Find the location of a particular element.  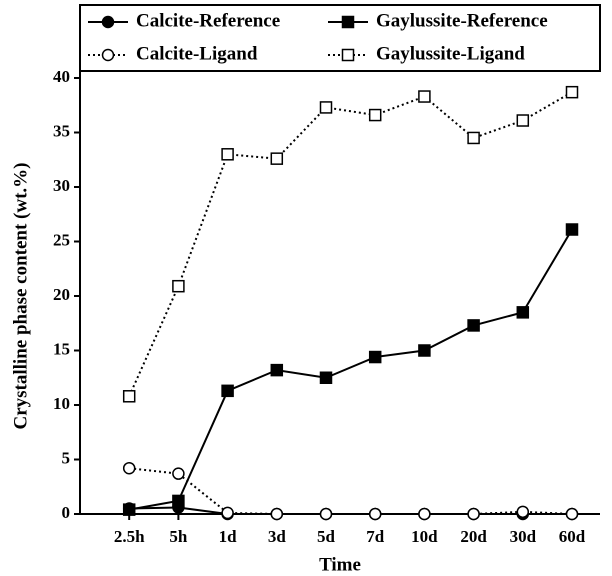

x-tick-label: 5h is located at coordinates (178, 536).